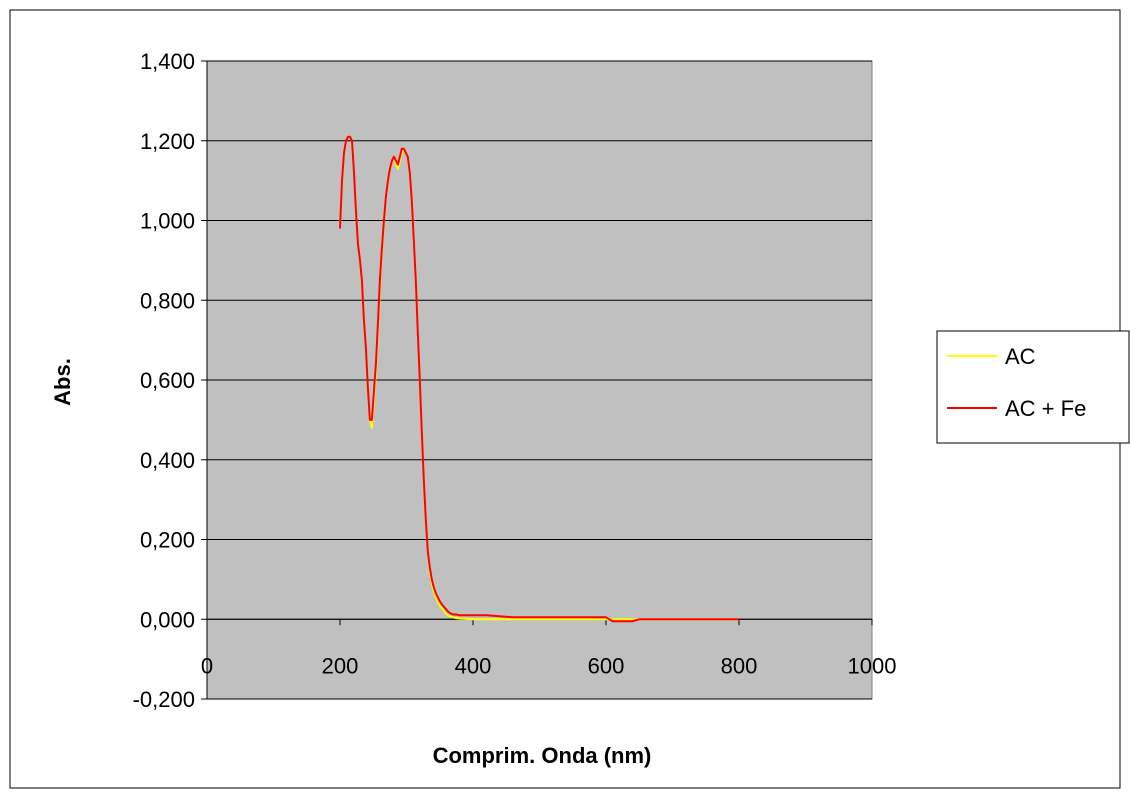 This screenshot has width=1130, height=803. I want to click on x-tick-label: 600, so click(606, 665).